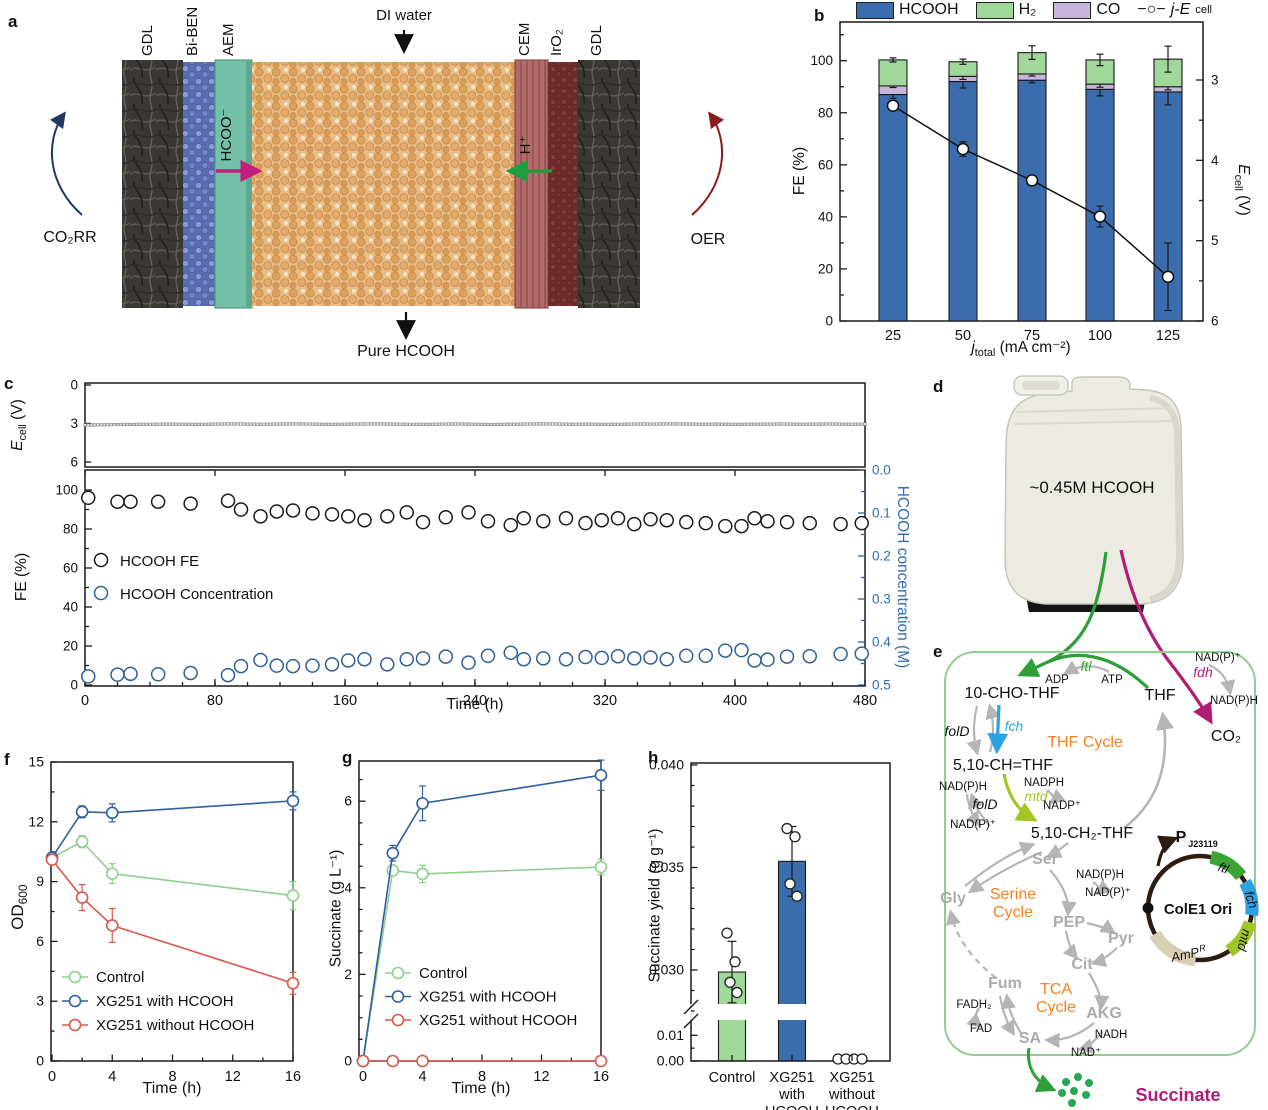 The image size is (1268, 1110). I want to click on co-swatch, so click(1072, 10).